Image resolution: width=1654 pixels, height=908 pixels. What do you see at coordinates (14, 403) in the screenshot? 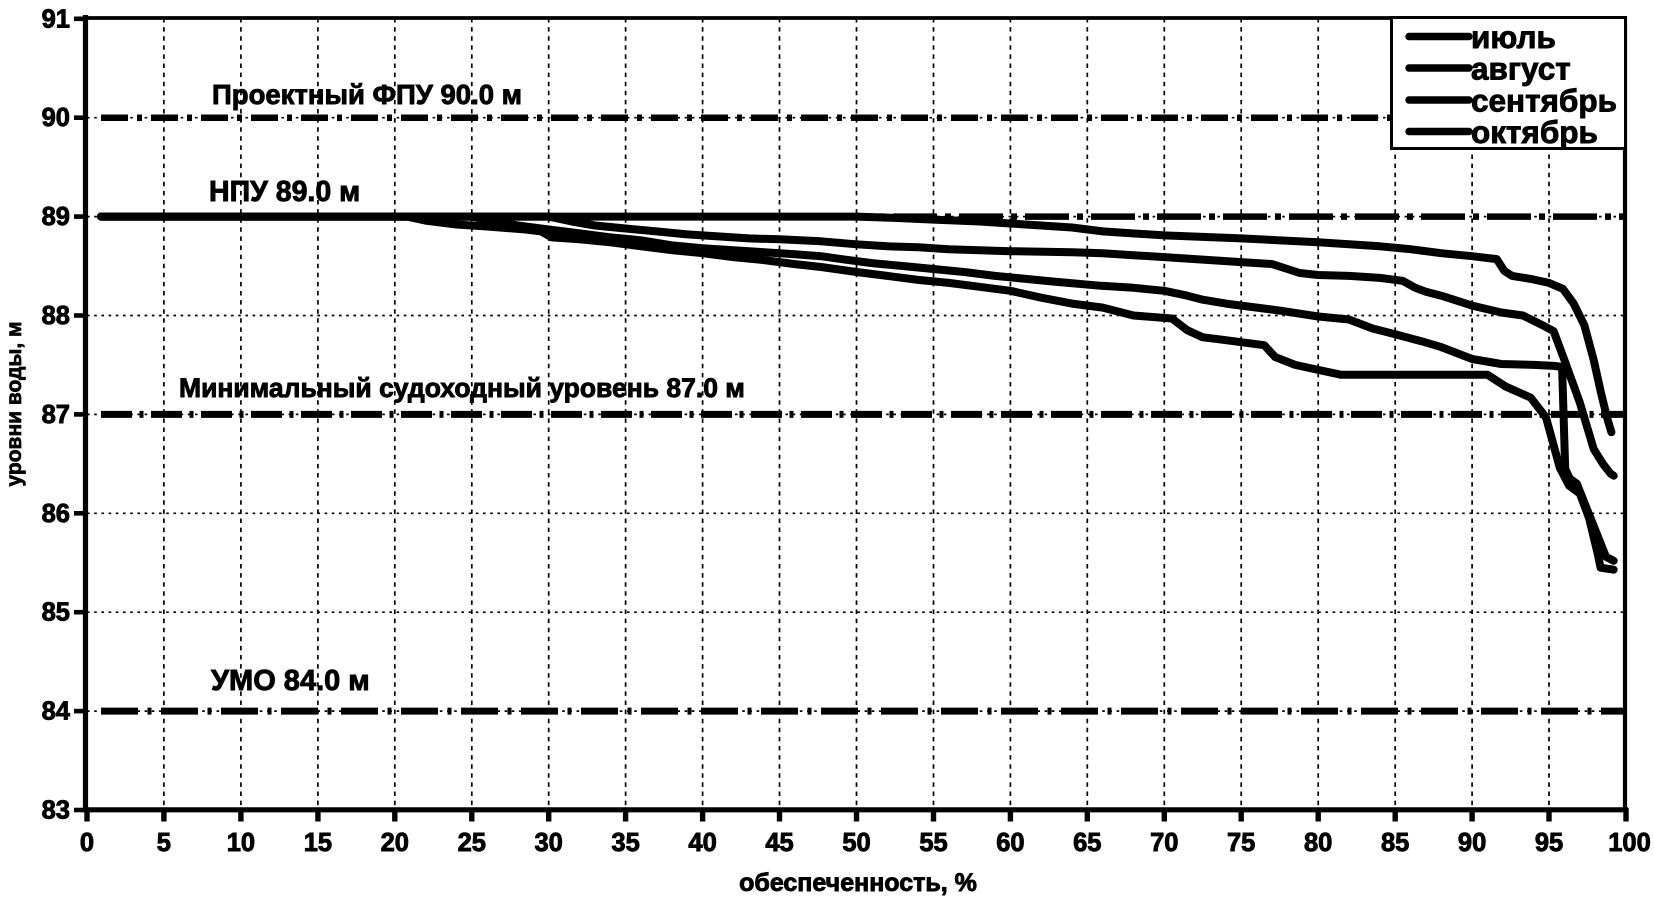
I see `svg-text: уровни воды, м` at bounding box center [14, 403].